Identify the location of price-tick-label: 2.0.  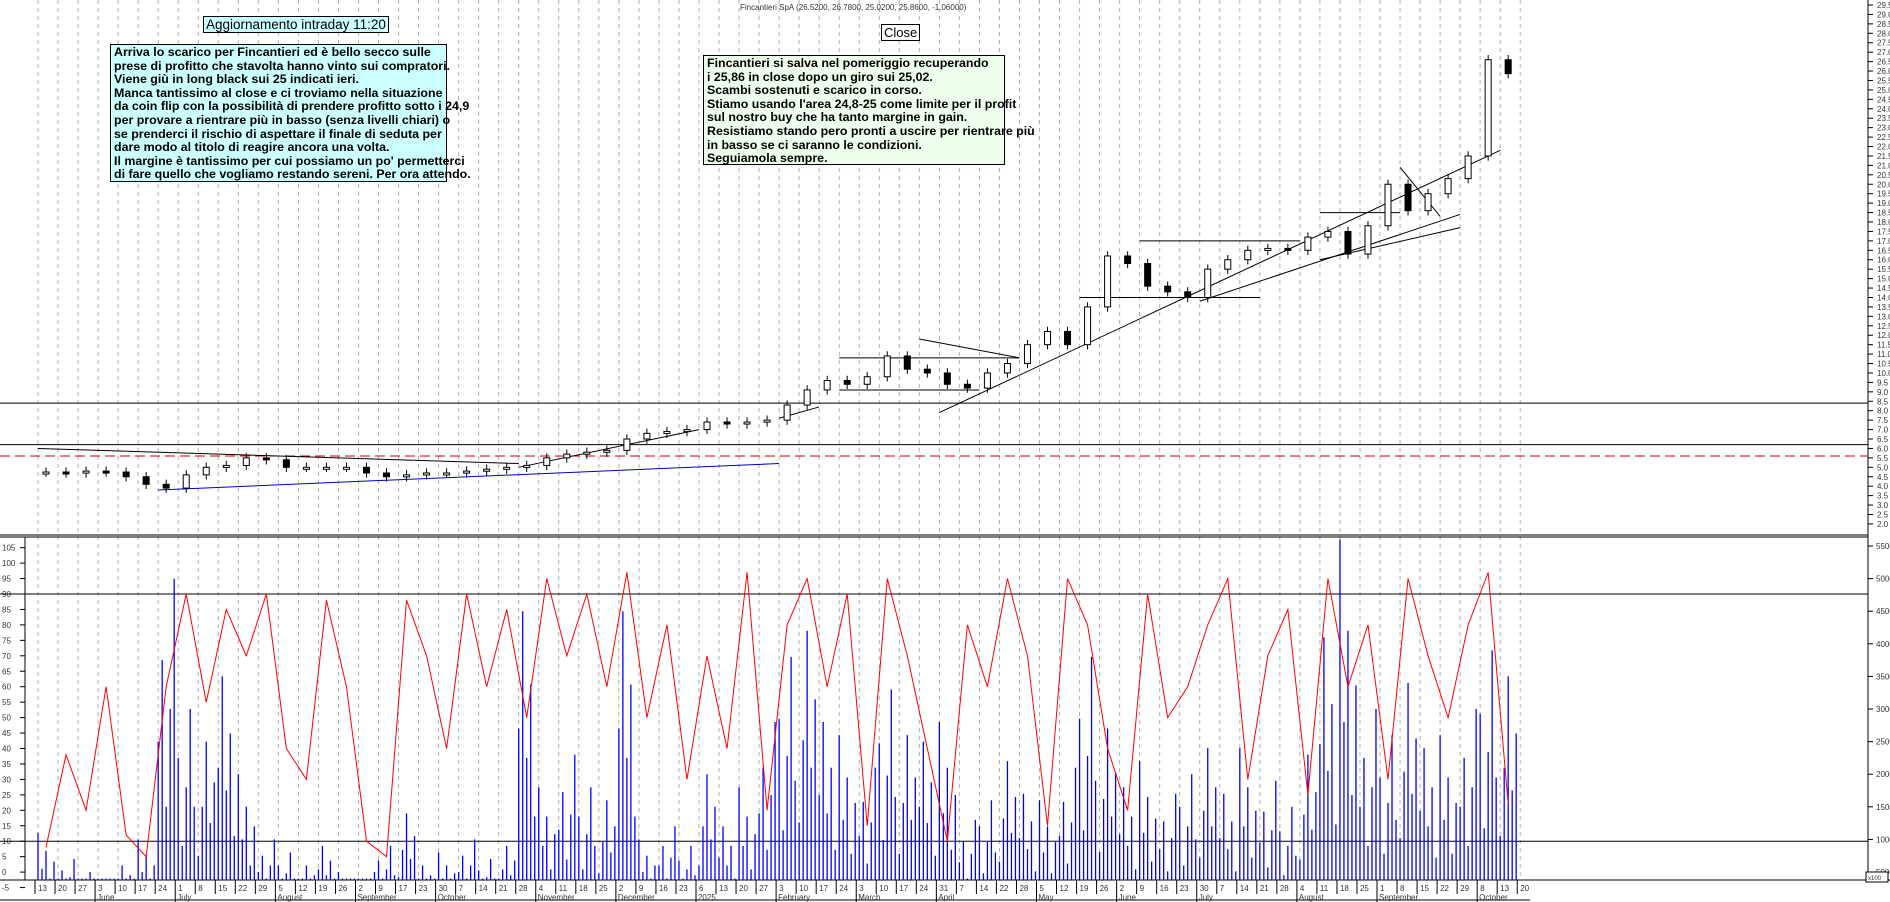
(1883, 524).